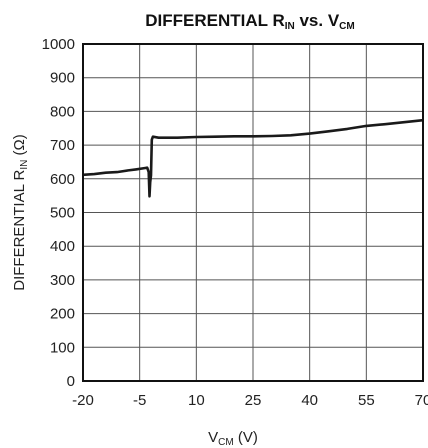 Image resolution: width=428 pixels, height=448 pixels. What do you see at coordinates (421, 400) in the screenshot?
I see `x-tick-label: 70` at bounding box center [421, 400].